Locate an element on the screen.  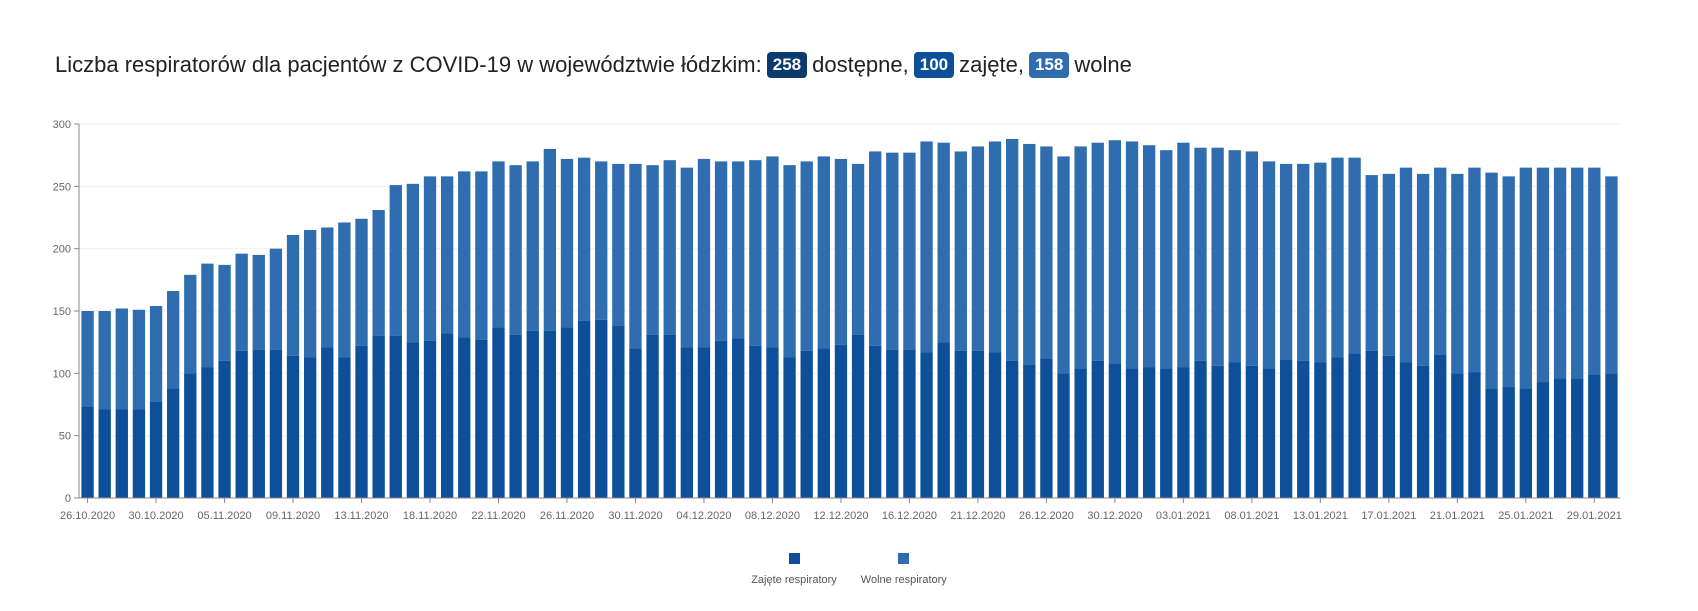
legend-item-free: Wolne respiratory is located at coordinates (904, 569).